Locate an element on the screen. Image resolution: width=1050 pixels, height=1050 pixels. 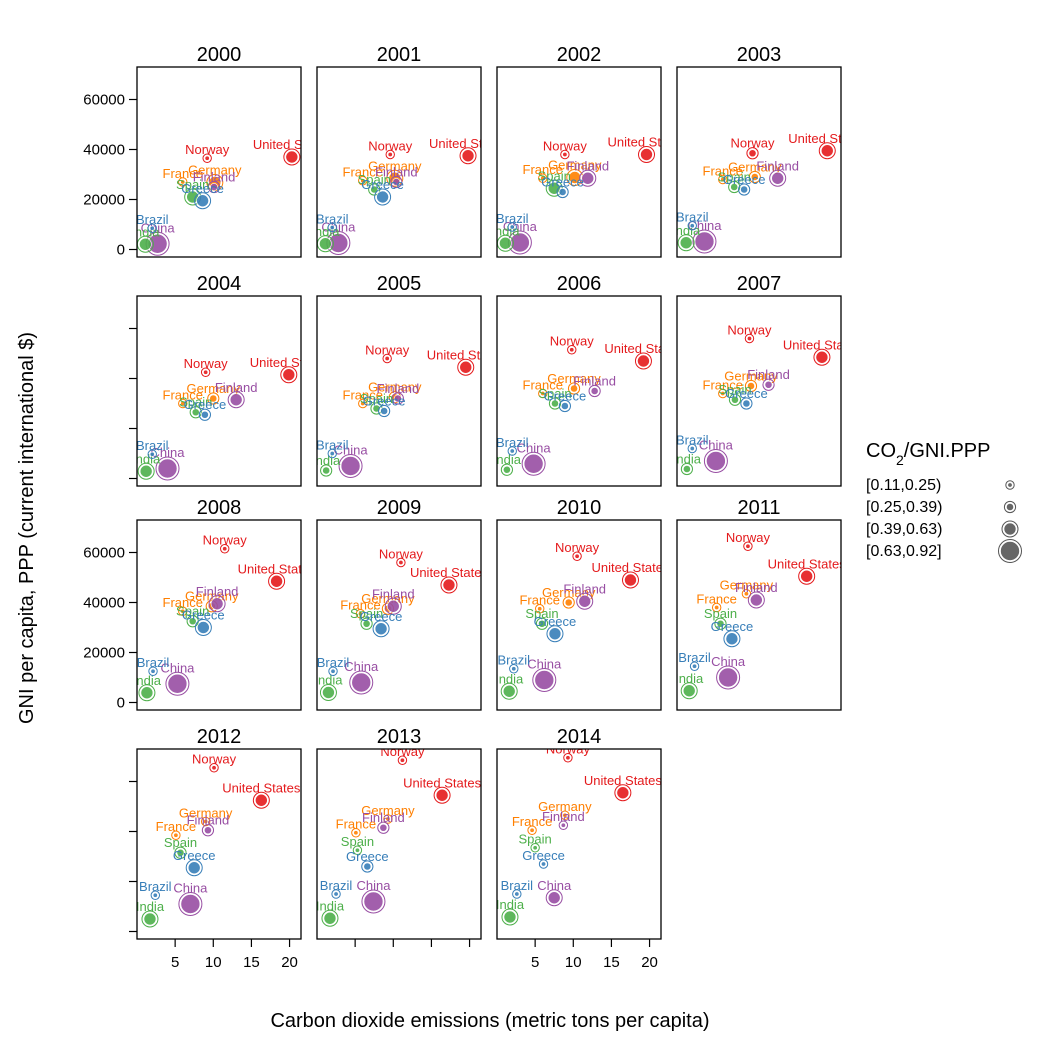
label-spain-2002: Spain is located at coordinates (554, 175).